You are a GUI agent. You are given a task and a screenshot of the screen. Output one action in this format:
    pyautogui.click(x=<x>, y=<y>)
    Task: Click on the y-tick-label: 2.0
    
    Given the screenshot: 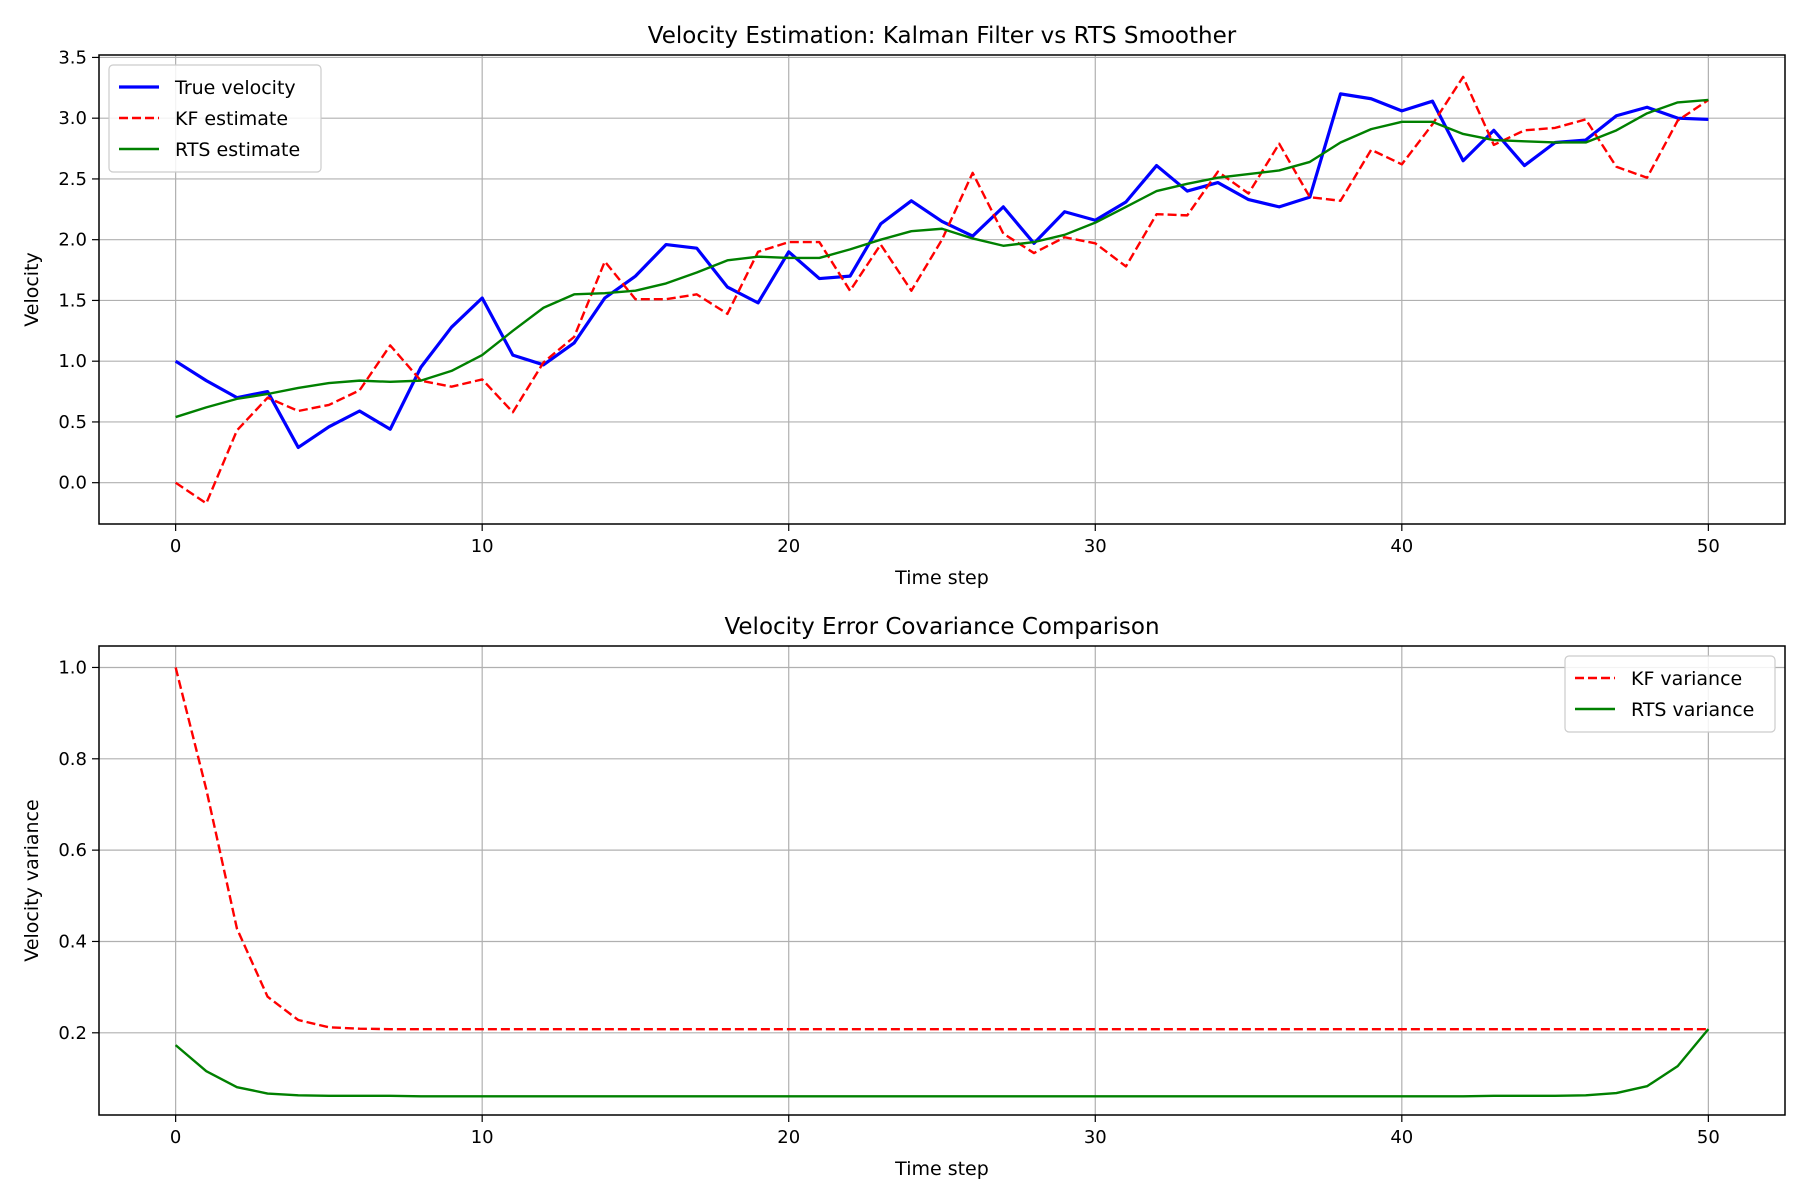 What is the action you would take?
    pyautogui.click(x=72, y=240)
    